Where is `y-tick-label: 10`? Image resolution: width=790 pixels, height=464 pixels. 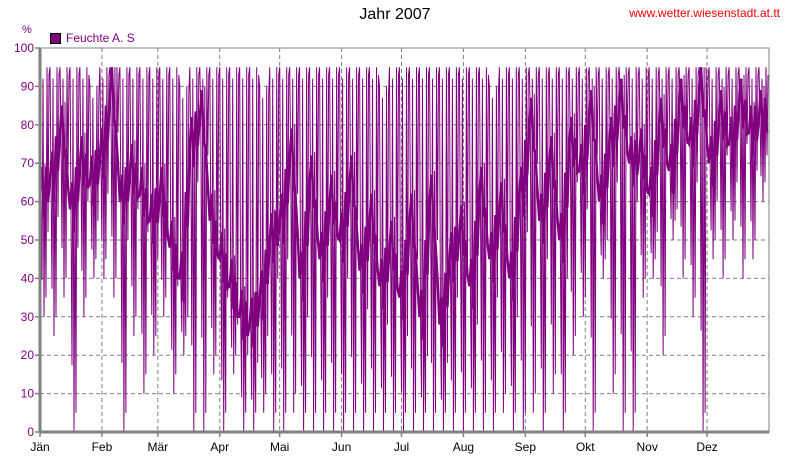
y-tick-label: 10 is located at coordinates (28, 394).